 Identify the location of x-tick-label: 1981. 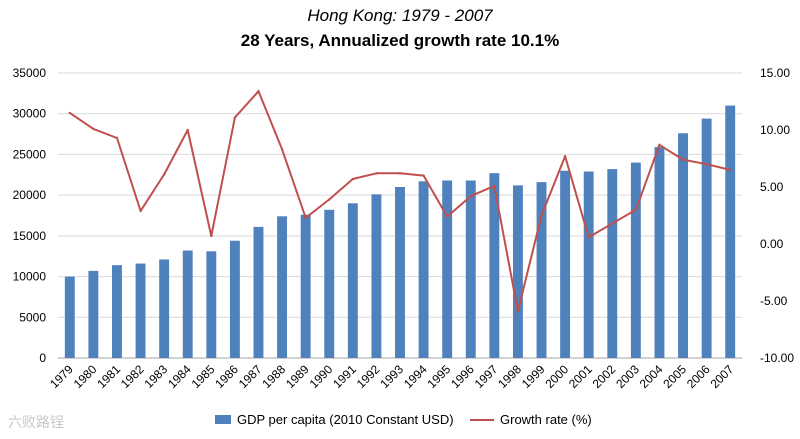
(108, 376).